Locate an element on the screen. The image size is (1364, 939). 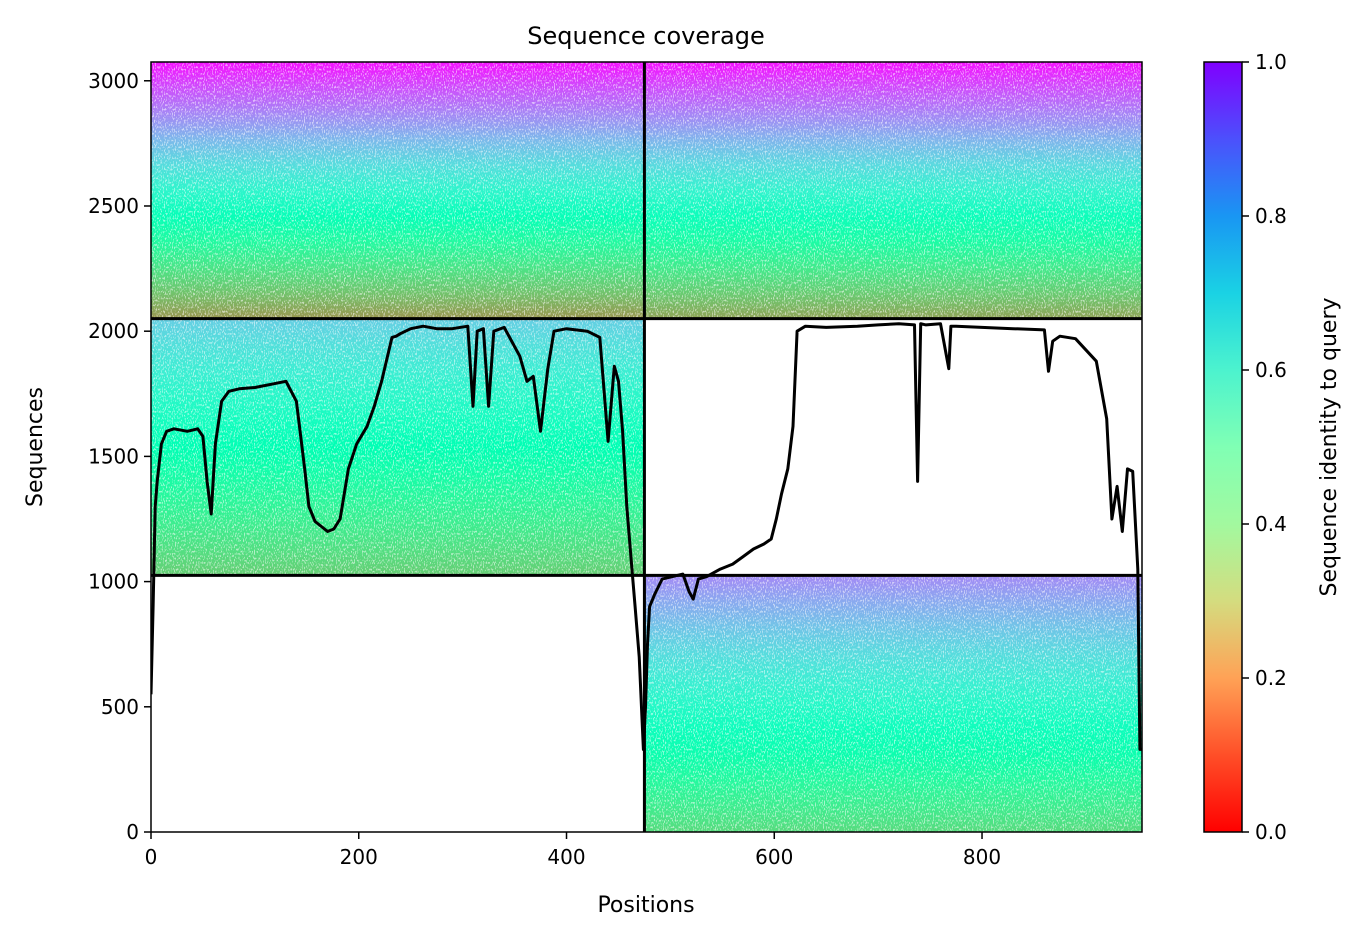
colorbar-gradient is located at coordinates (1223, 447).